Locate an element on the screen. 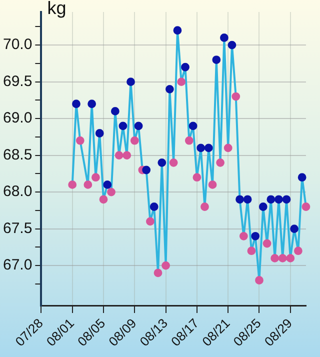  y-tick-label: 69.0 is located at coordinates (17, 118).